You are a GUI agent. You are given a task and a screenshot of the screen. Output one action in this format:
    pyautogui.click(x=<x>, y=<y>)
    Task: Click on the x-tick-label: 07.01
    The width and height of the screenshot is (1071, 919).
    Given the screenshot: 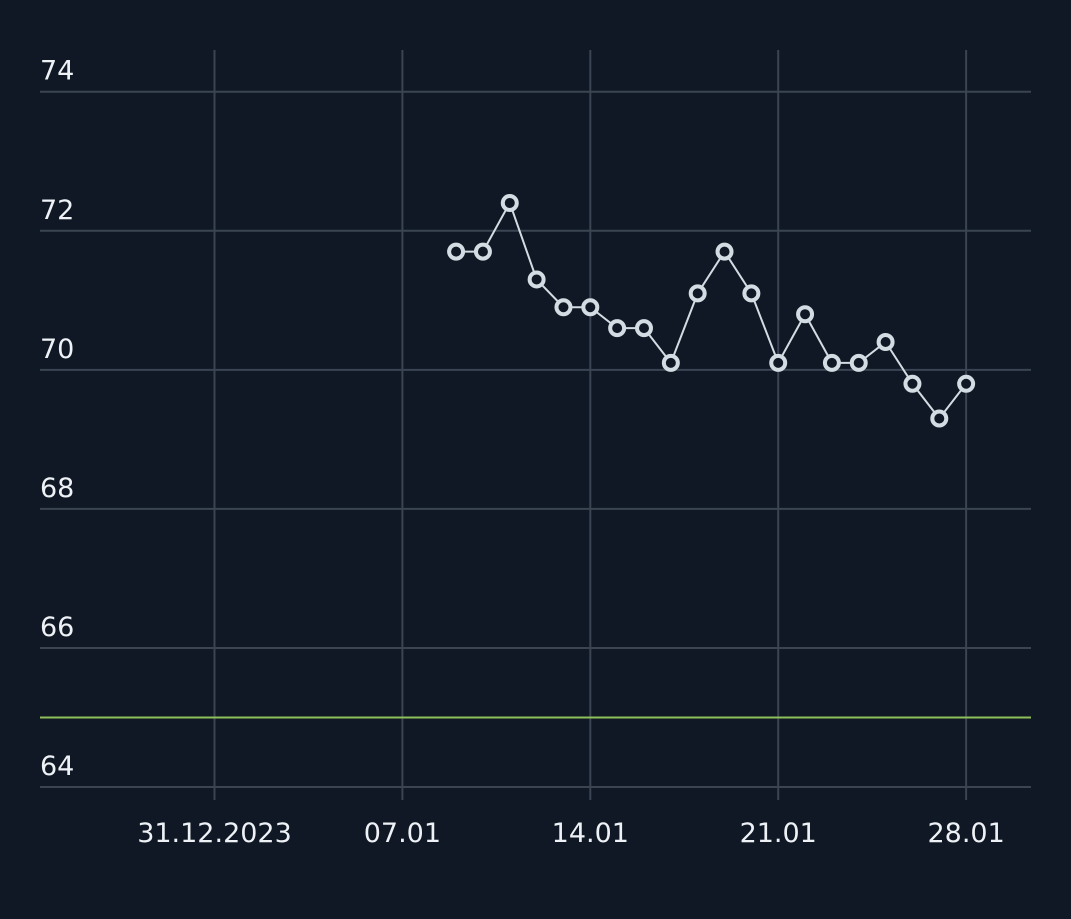 What is the action you would take?
    pyautogui.click(x=402, y=833)
    